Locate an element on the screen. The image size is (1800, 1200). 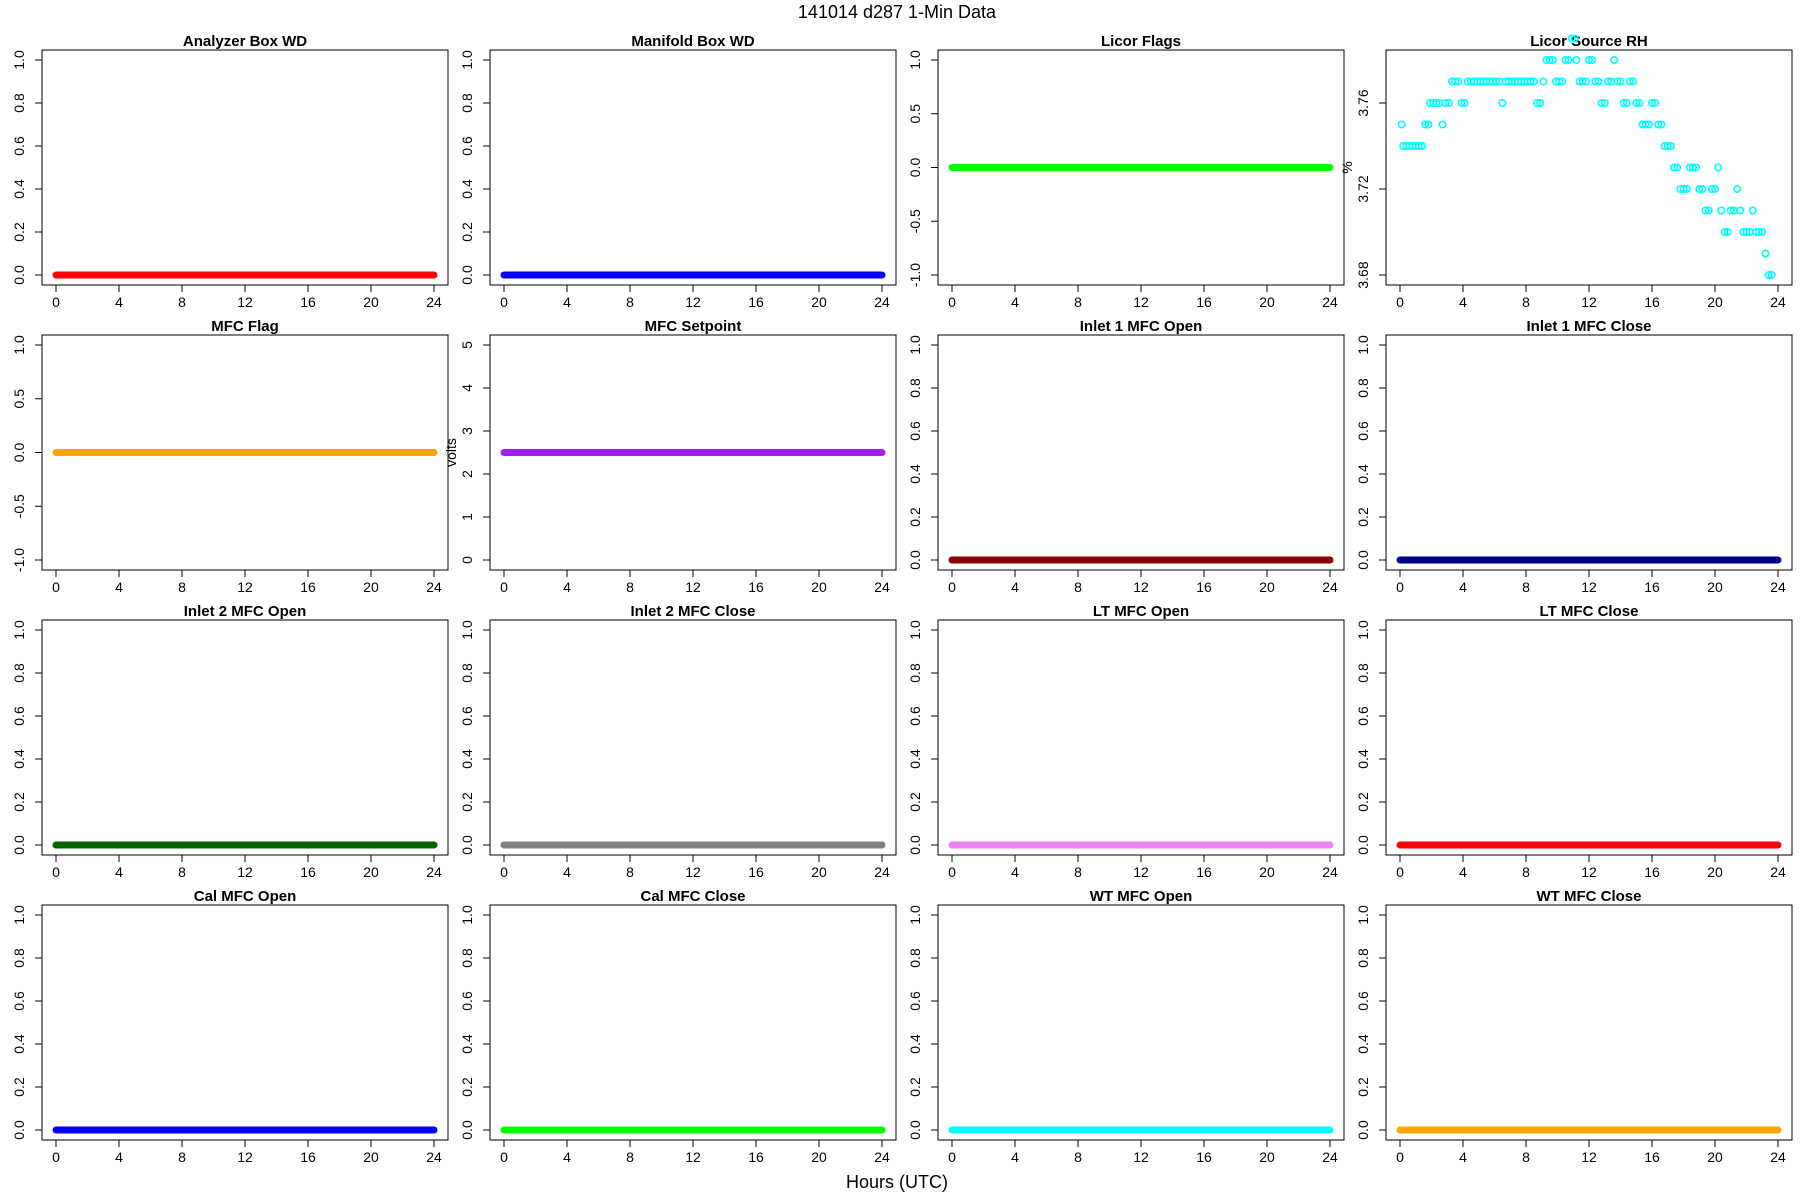
panel-title: Manifold Box WD is located at coordinates (692, 41).